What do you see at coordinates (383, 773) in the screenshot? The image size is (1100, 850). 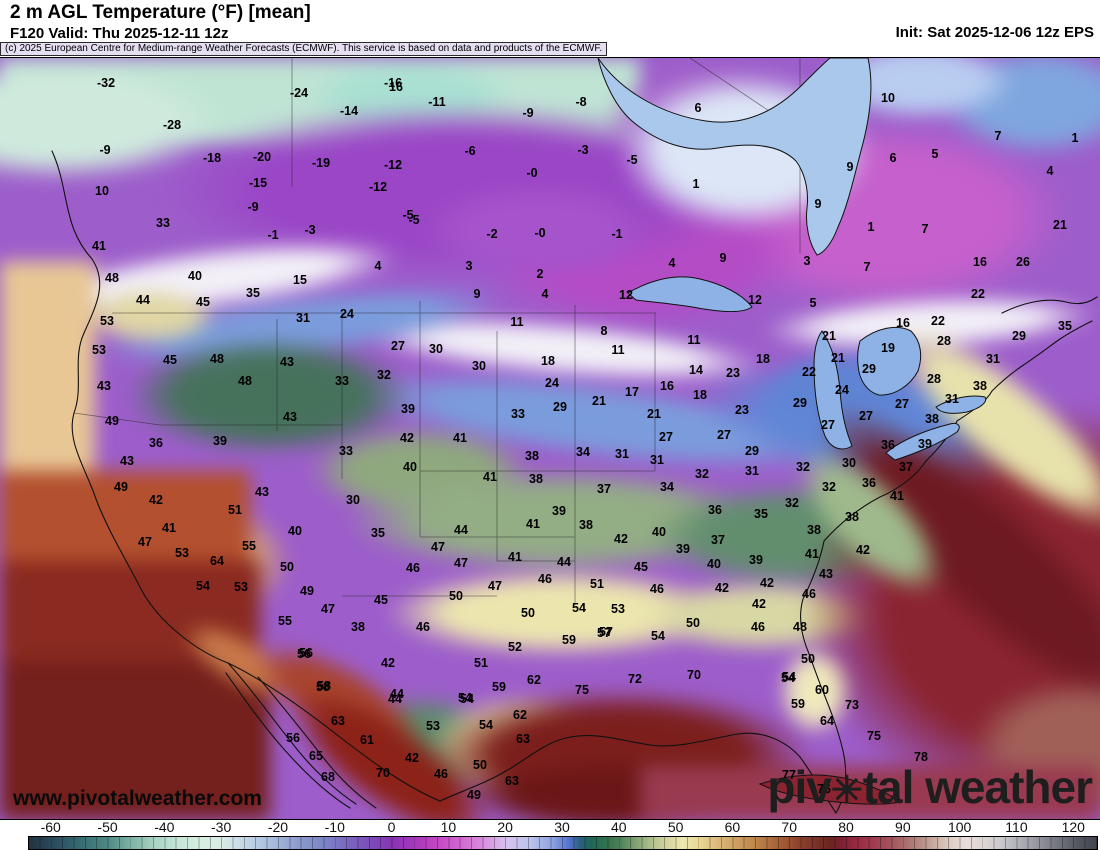 I see `temp-value-label: 70` at bounding box center [383, 773].